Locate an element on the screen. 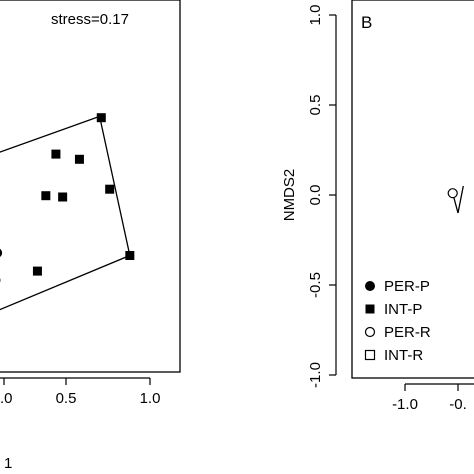  legend-label-per-p: PER-P is located at coordinates (407, 286).